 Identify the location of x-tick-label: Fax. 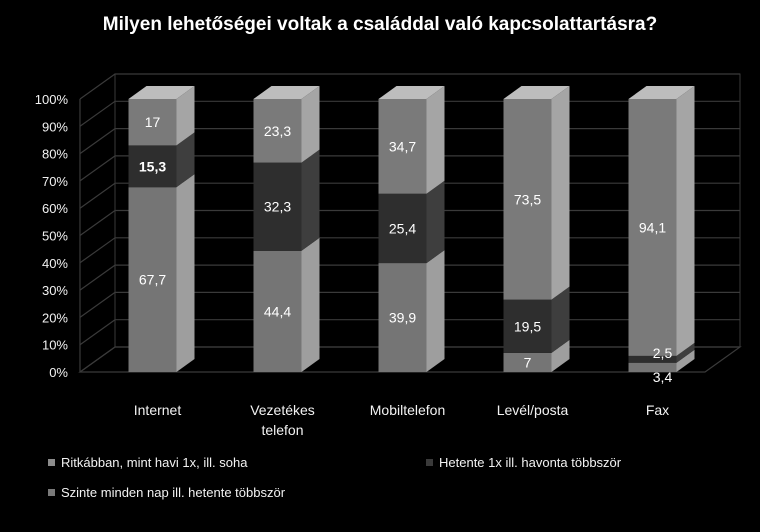
(657, 410).